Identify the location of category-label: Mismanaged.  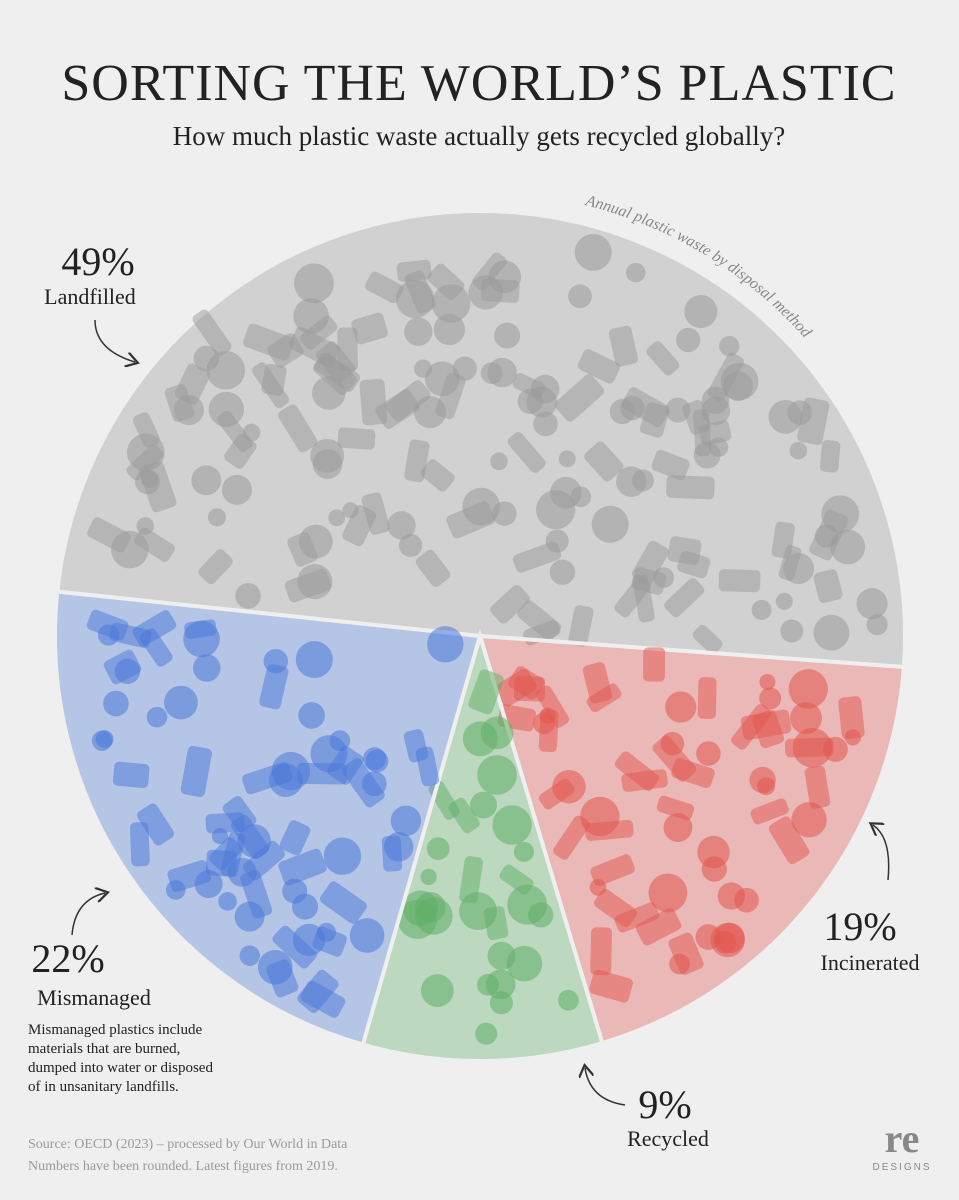
(94, 997).